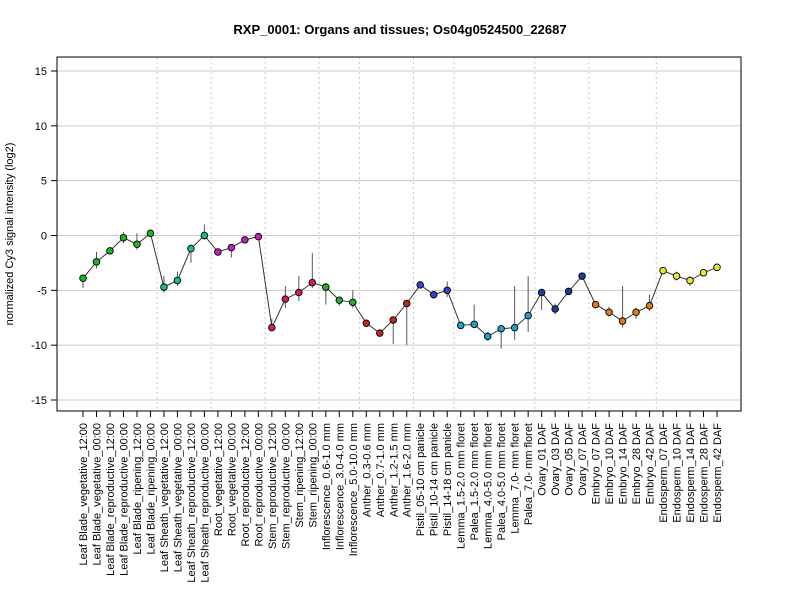  What do you see at coordinates (610, 464) in the screenshot?
I see `x-tick-label: Embryo_10 DAF` at bounding box center [610, 464].